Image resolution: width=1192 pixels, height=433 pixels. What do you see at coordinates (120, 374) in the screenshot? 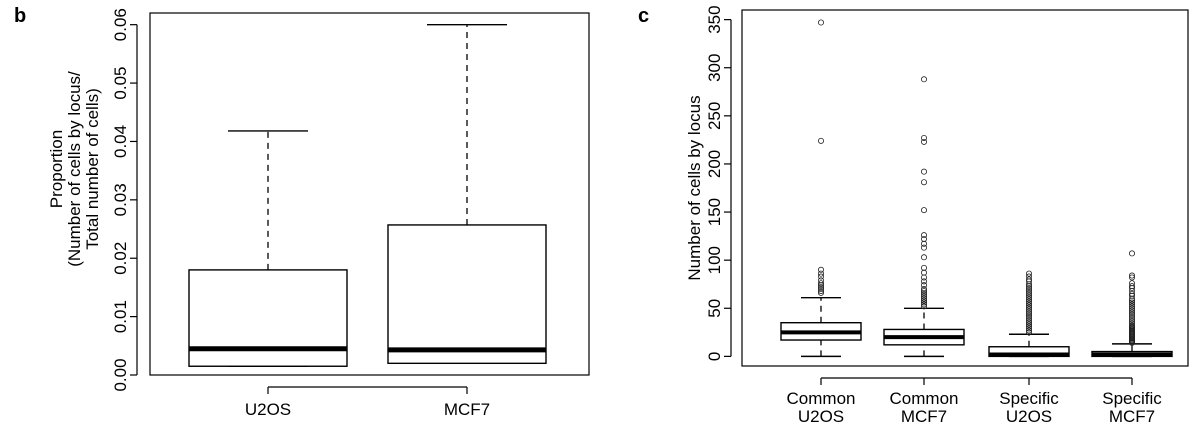
I see `b-y-tick-label: 0.00` at bounding box center [120, 374].